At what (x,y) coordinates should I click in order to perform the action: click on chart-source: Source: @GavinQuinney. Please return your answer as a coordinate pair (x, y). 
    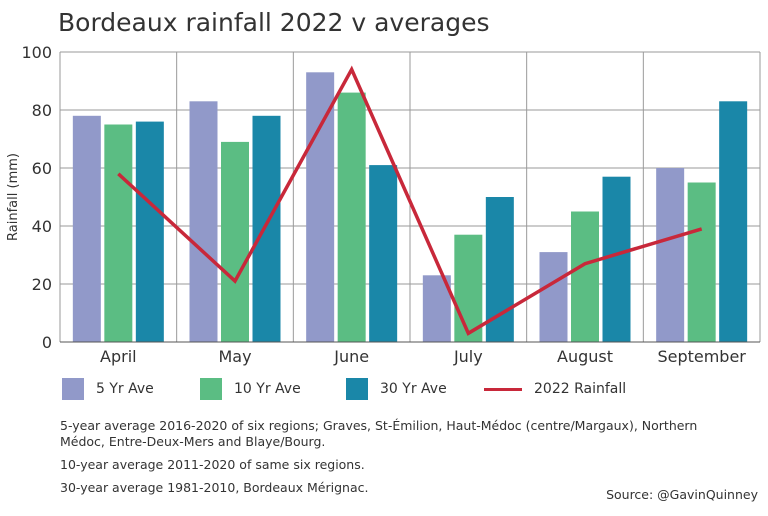
    Looking at the image, I should click on (682, 494).